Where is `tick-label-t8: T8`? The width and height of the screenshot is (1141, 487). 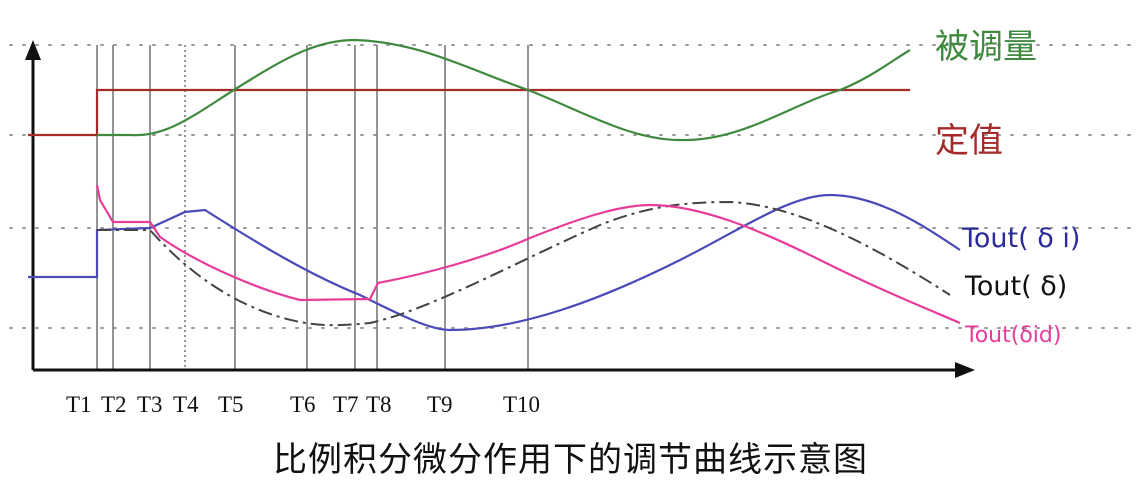 tick-label-t8: T8 is located at coordinates (379, 404).